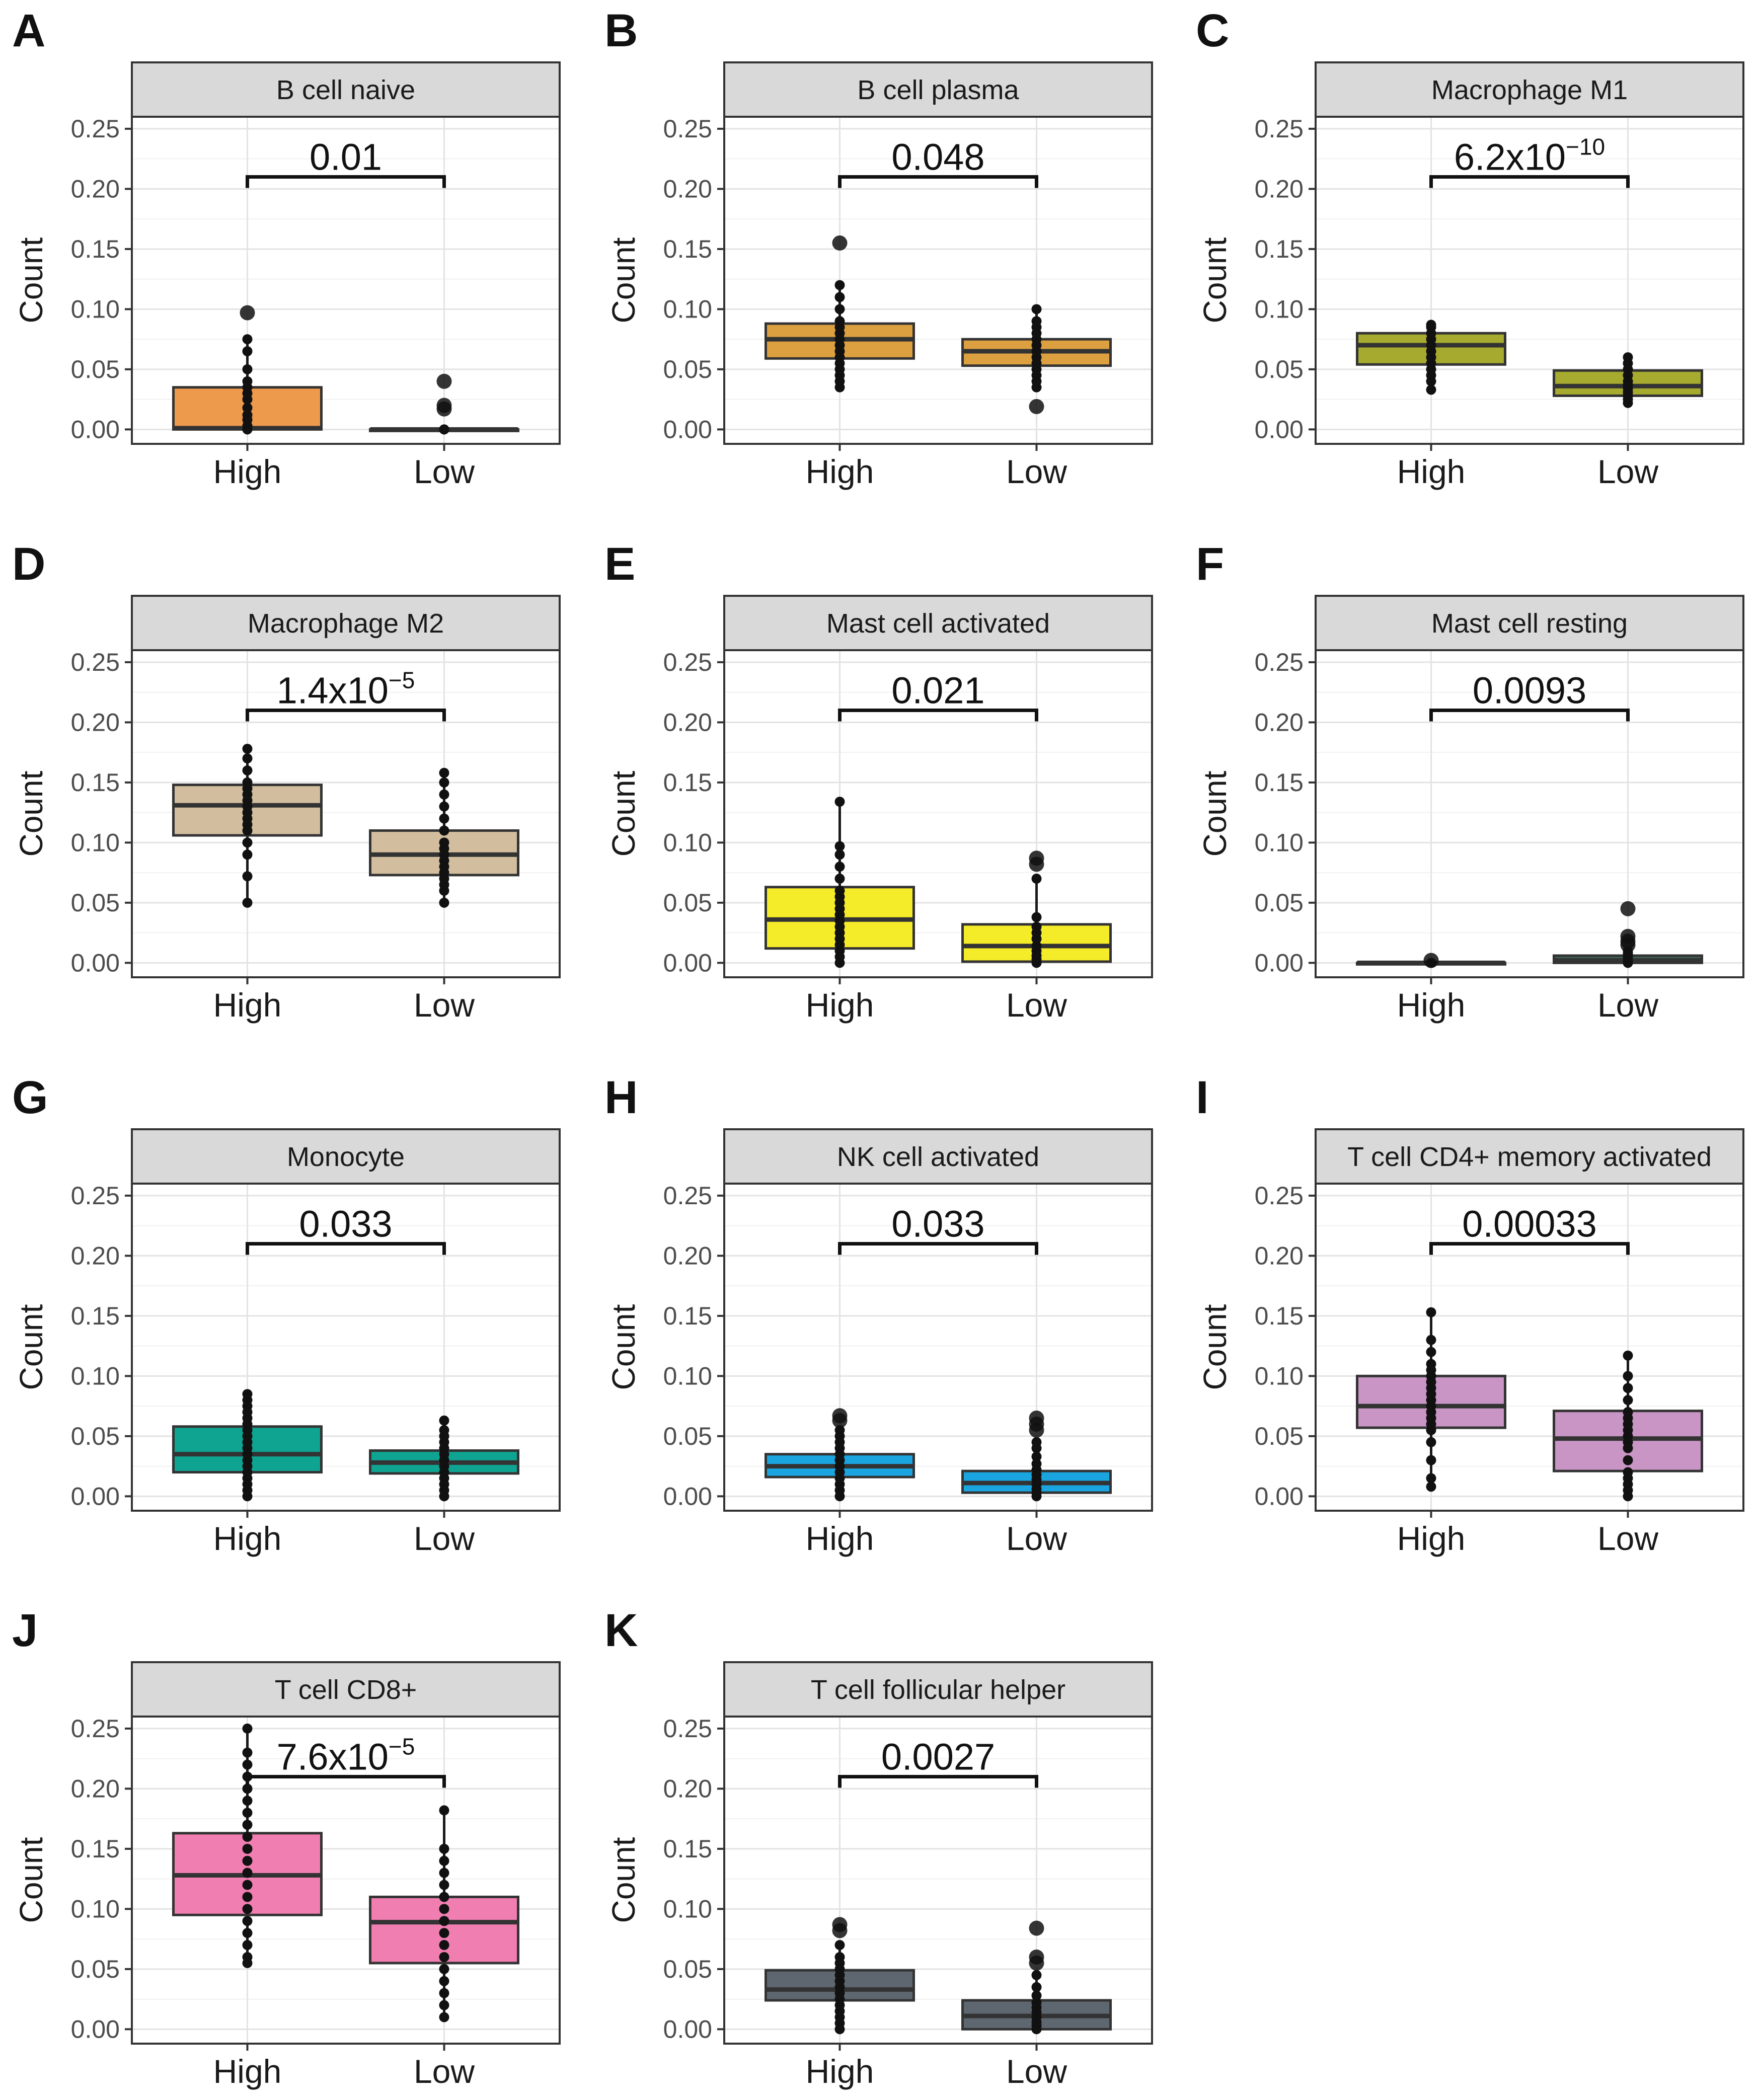  Describe the element at coordinates (621, 1630) in the screenshot. I see `panel-letter: K` at that location.